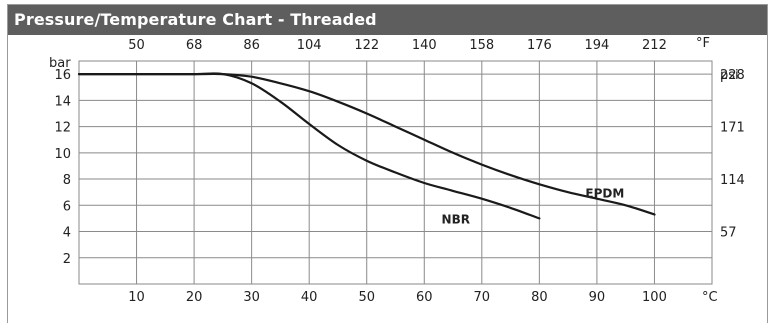  What do you see at coordinates (309, 297) in the screenshot?
I see `x-tick-label: 40` at bounding box center [309, 297].